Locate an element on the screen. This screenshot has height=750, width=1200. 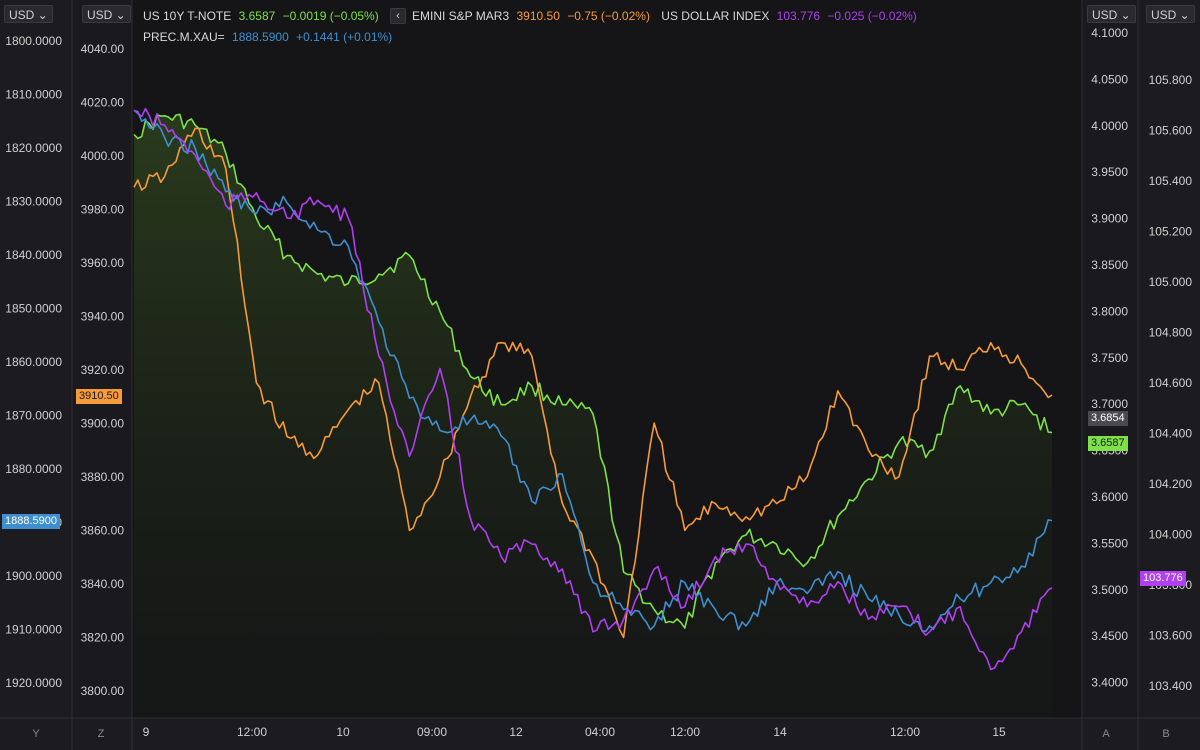
axis-tick-label: 3.4500 is located at coordinates (1109, 636).